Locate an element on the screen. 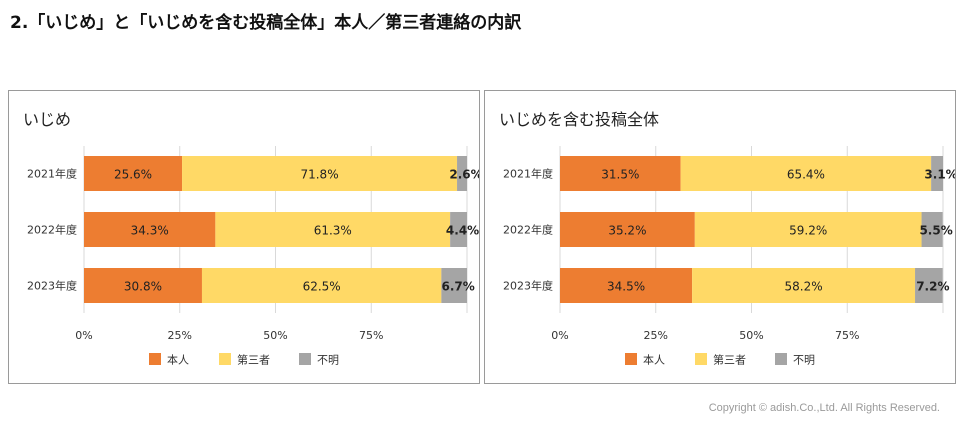 The width and height of the screenshot is (973, 442). chart-title-bullying: いじめ is located at coordinates (47, 119).